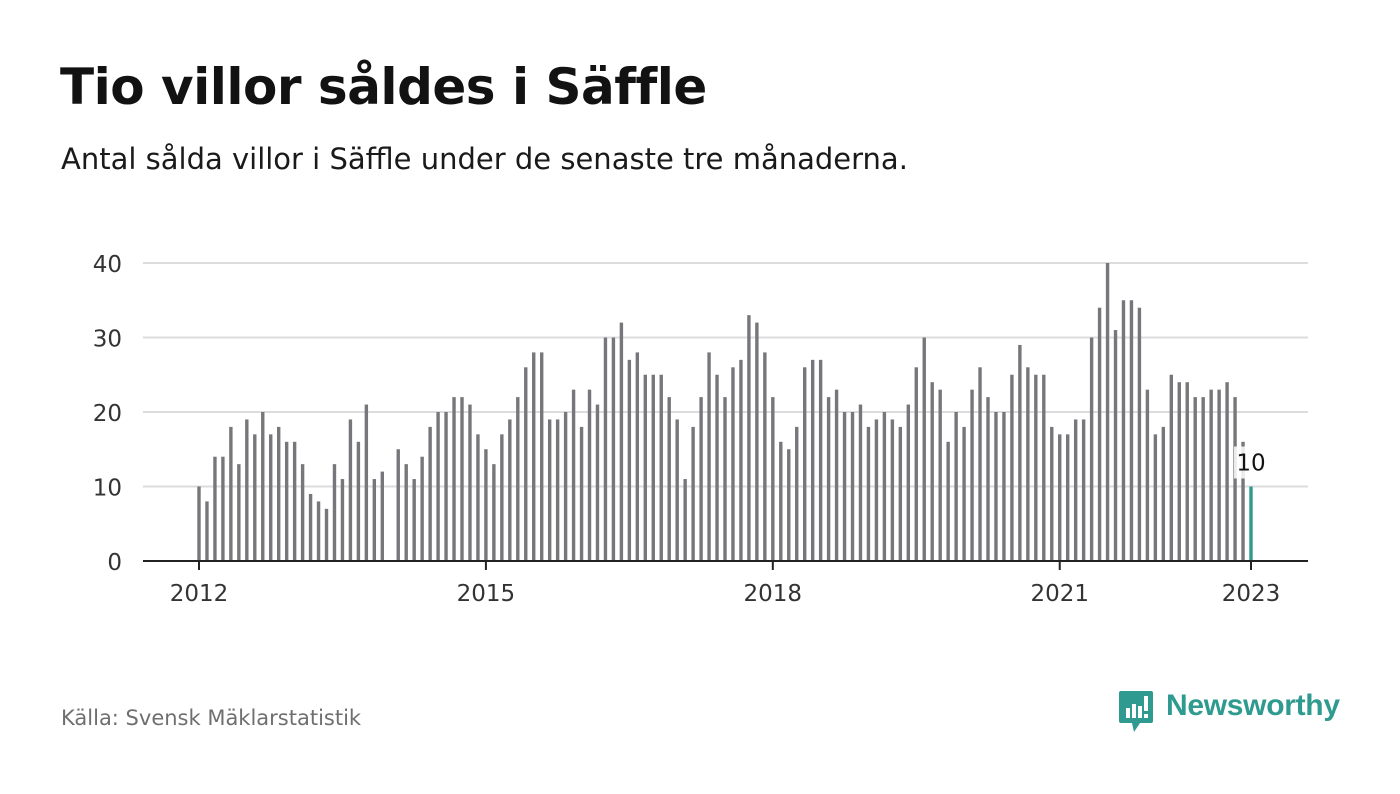 Image resolution: width=1400 pixels, height=794 pixels. What do you see at coordinates (107, 265) in the screenshot?
I see `y-tick-label: 40` at bounding box center [107, 265].